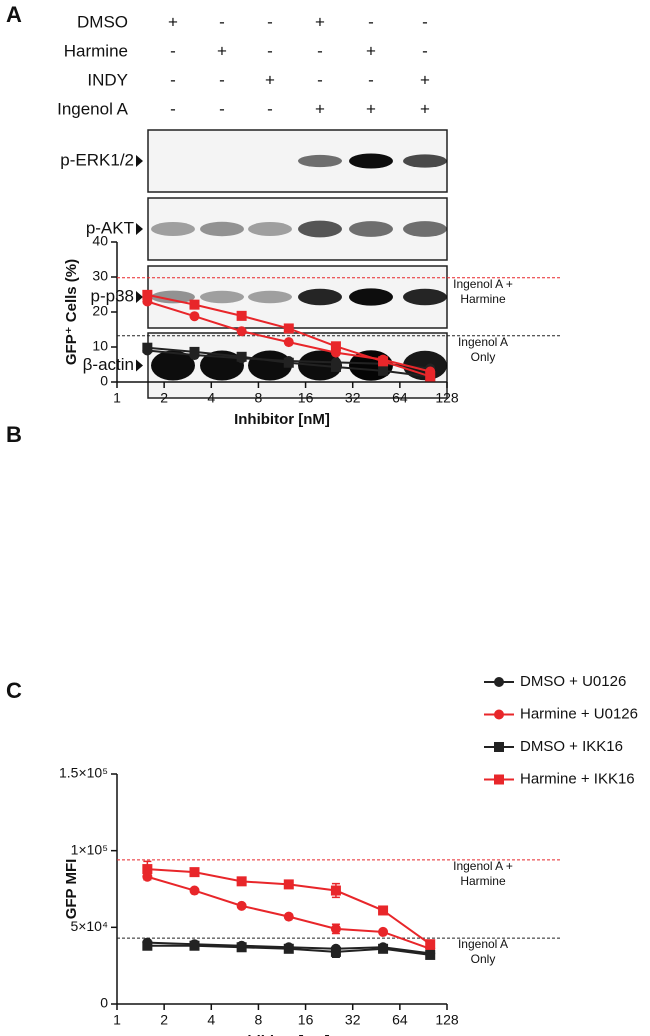  What do you see at coordinates (483, 866) in the screenshot?
I see `reference-label: Ingenol A +` at bounding box center [483, 866].